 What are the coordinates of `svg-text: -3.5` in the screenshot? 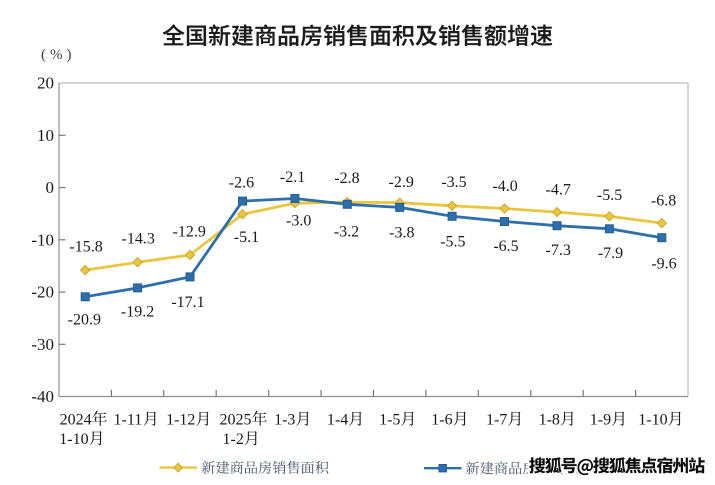 It's located at (453, 182).